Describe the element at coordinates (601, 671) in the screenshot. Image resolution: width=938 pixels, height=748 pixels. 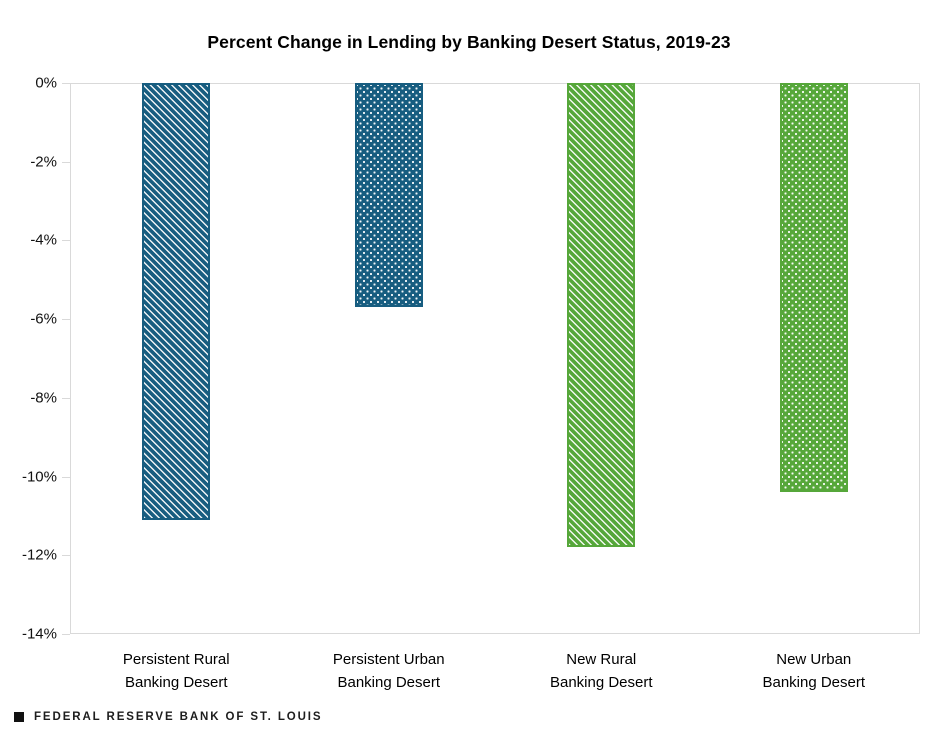
I see `x-category-label: New Rural Banking Desert` at that location.